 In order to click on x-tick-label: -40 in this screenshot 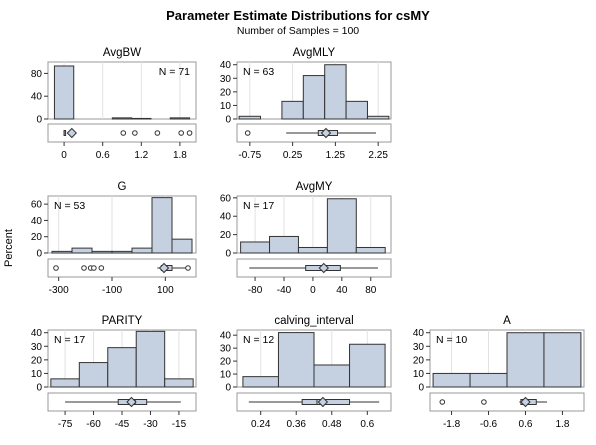, I will do `click(284, 290)`.